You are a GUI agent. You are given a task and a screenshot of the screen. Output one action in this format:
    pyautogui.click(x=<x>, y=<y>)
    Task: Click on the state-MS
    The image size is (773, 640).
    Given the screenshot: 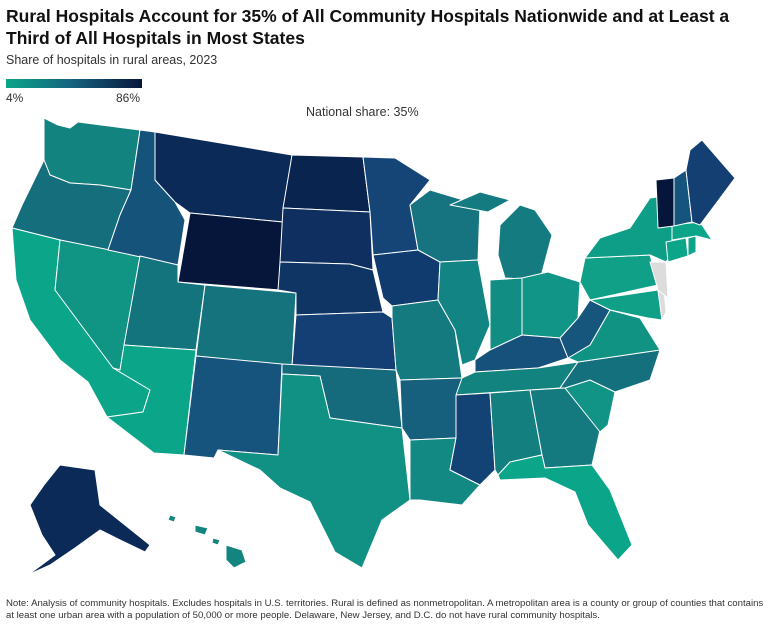 What is the action you would take?
    pyautogui.click(x=472, y=439)
    